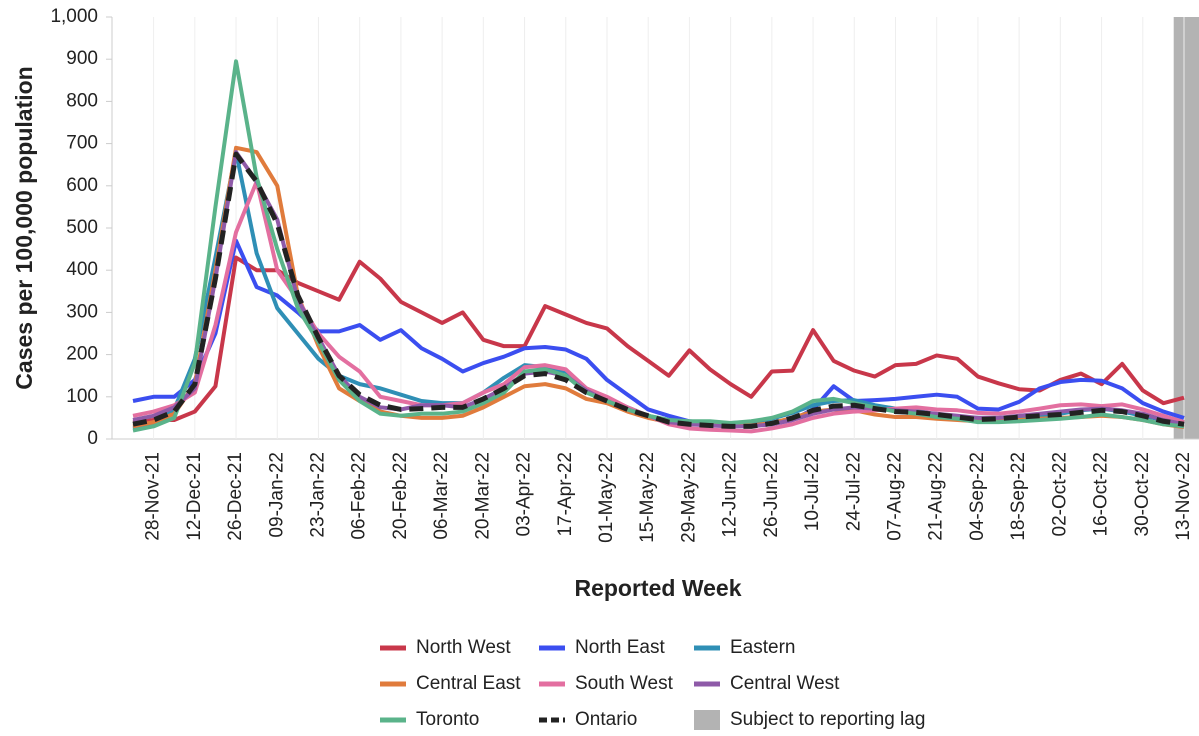 The width and height of the screenshot is (1199, 736). What do you see at coordinates (82, 269) in the screenshot?
I see `y-tick-label: 400` at bounding box center [82, 269].